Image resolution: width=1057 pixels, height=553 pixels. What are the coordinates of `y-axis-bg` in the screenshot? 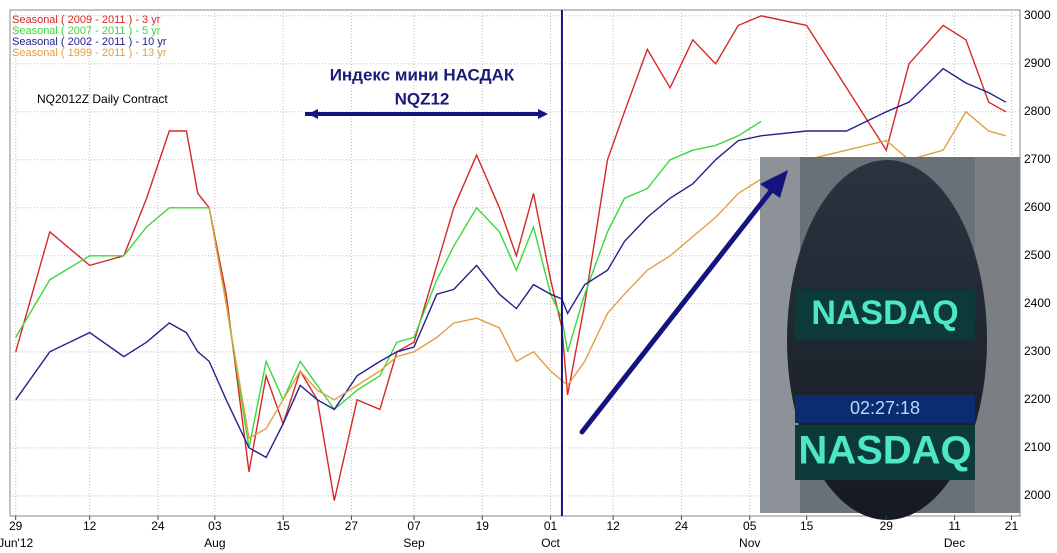 It's located at (1039, 263).